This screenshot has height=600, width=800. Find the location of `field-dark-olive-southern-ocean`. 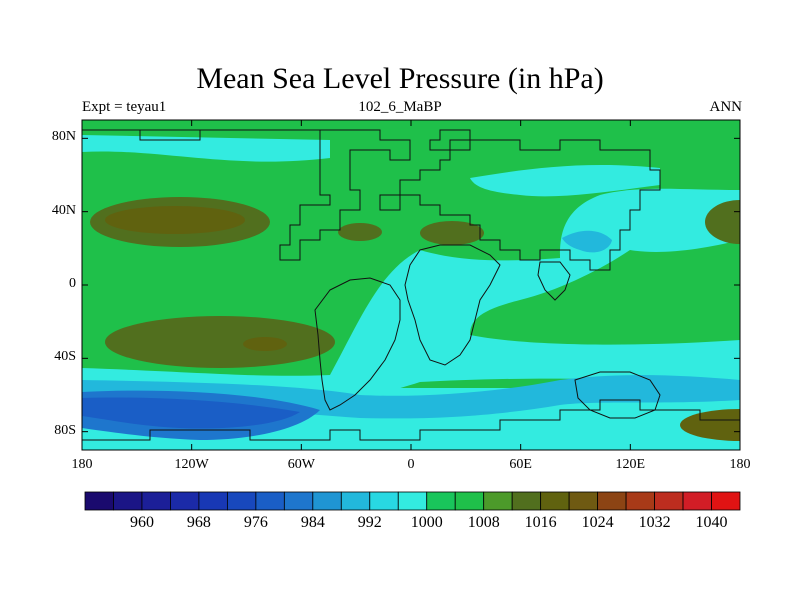

field-dark-olive-southern-ocean is located at coordinates (710, 425).